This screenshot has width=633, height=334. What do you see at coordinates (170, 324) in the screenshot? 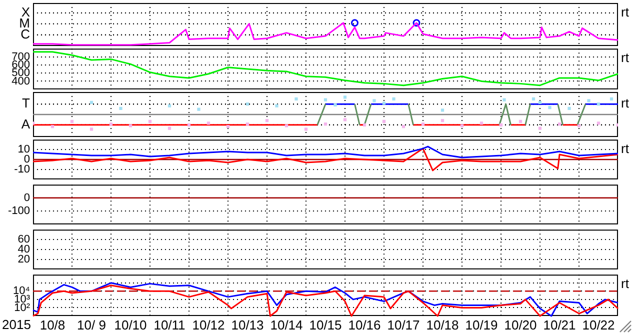
I see `x-tick-label: 10/11` at bounding box center [170, 324].